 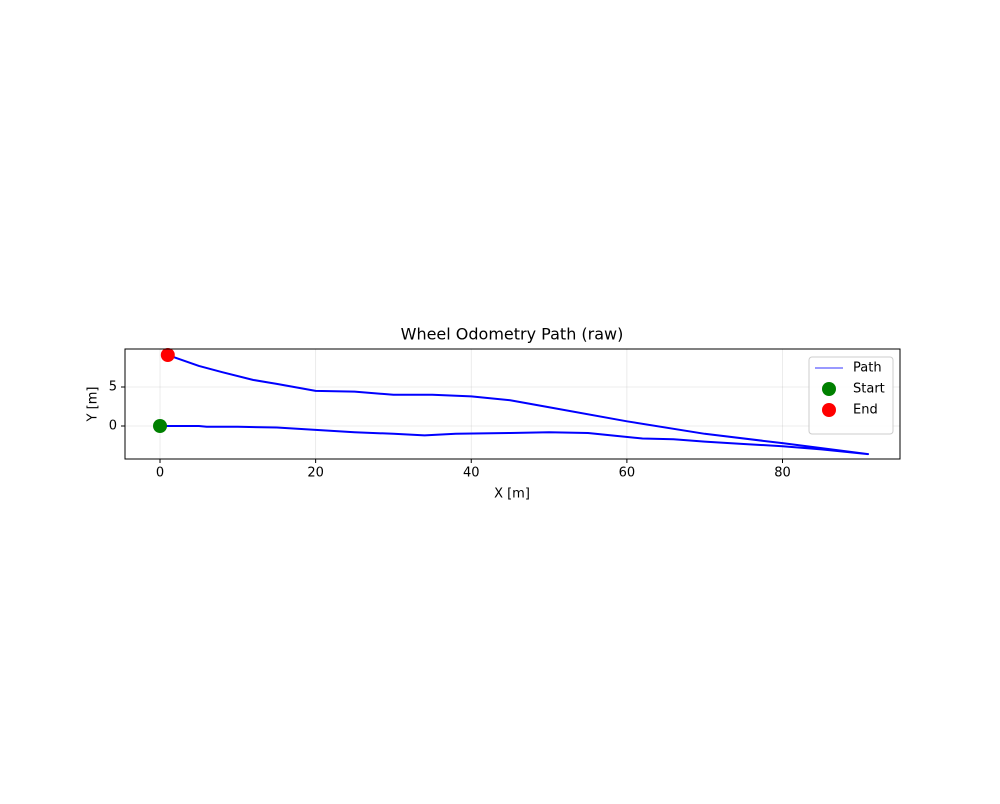 What do you see at coordinates (867, 368) in the screenshot?
I see `legend-label: Path` at bounding box center [867, 368].